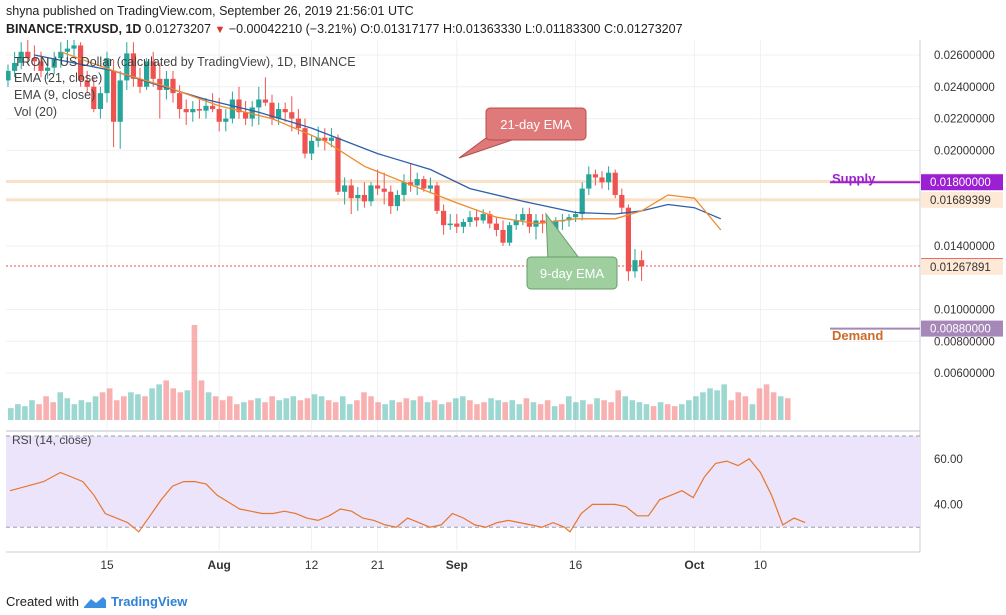  I want to click on volume-bars, so click(399, 372).